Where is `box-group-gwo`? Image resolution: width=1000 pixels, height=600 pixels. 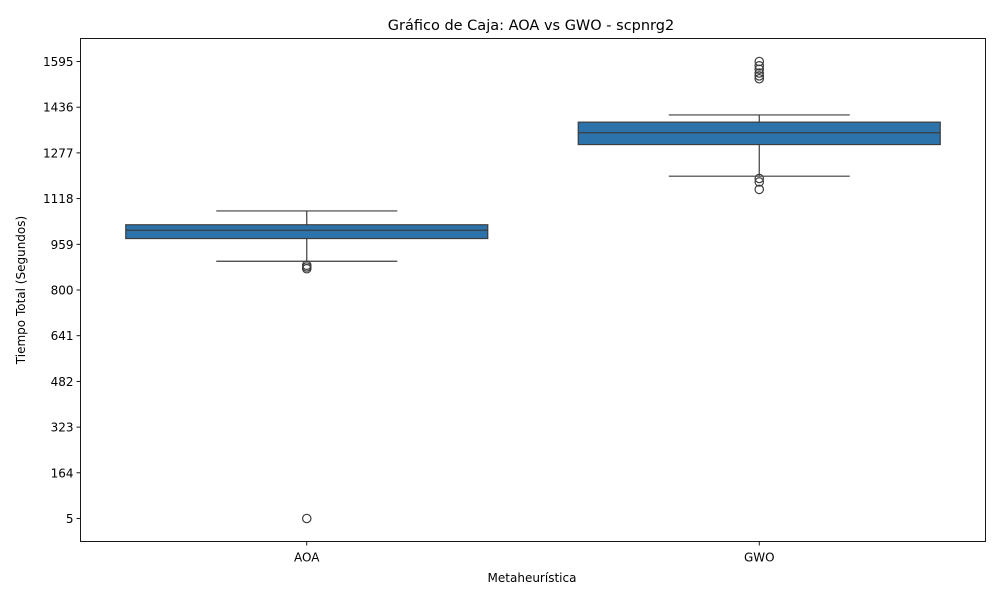 box-group-gwo is located at coordinates (759, 125).